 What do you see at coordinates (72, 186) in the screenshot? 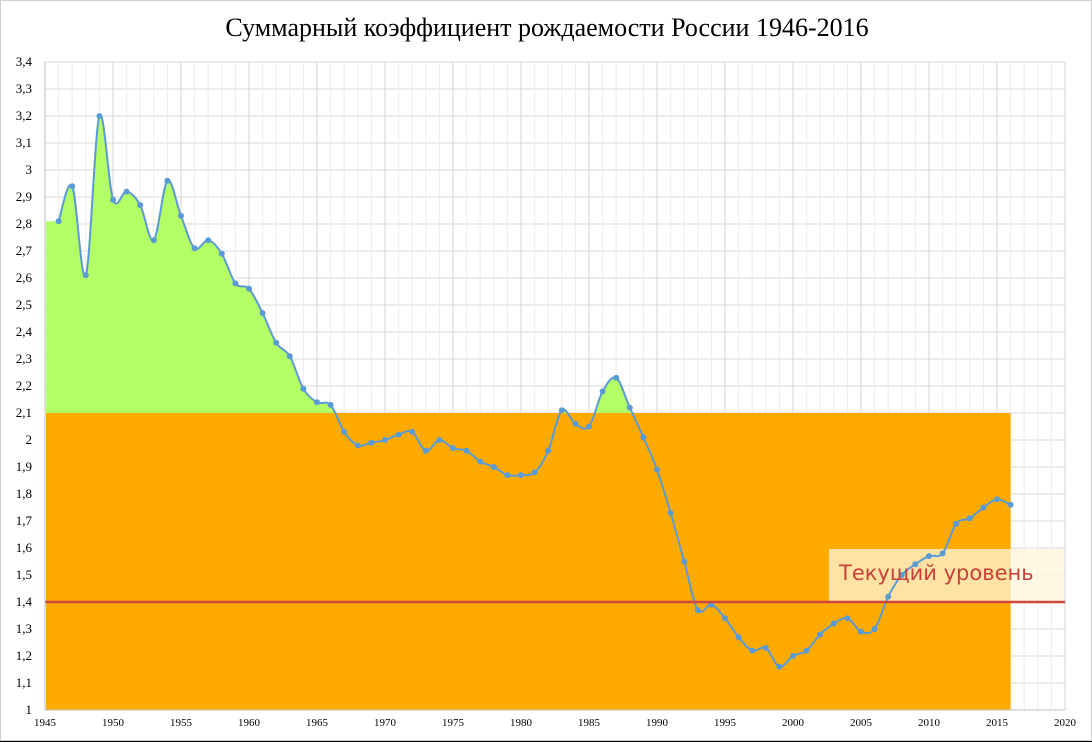
I see `data-point-1947` at bounding box center [72, 186].